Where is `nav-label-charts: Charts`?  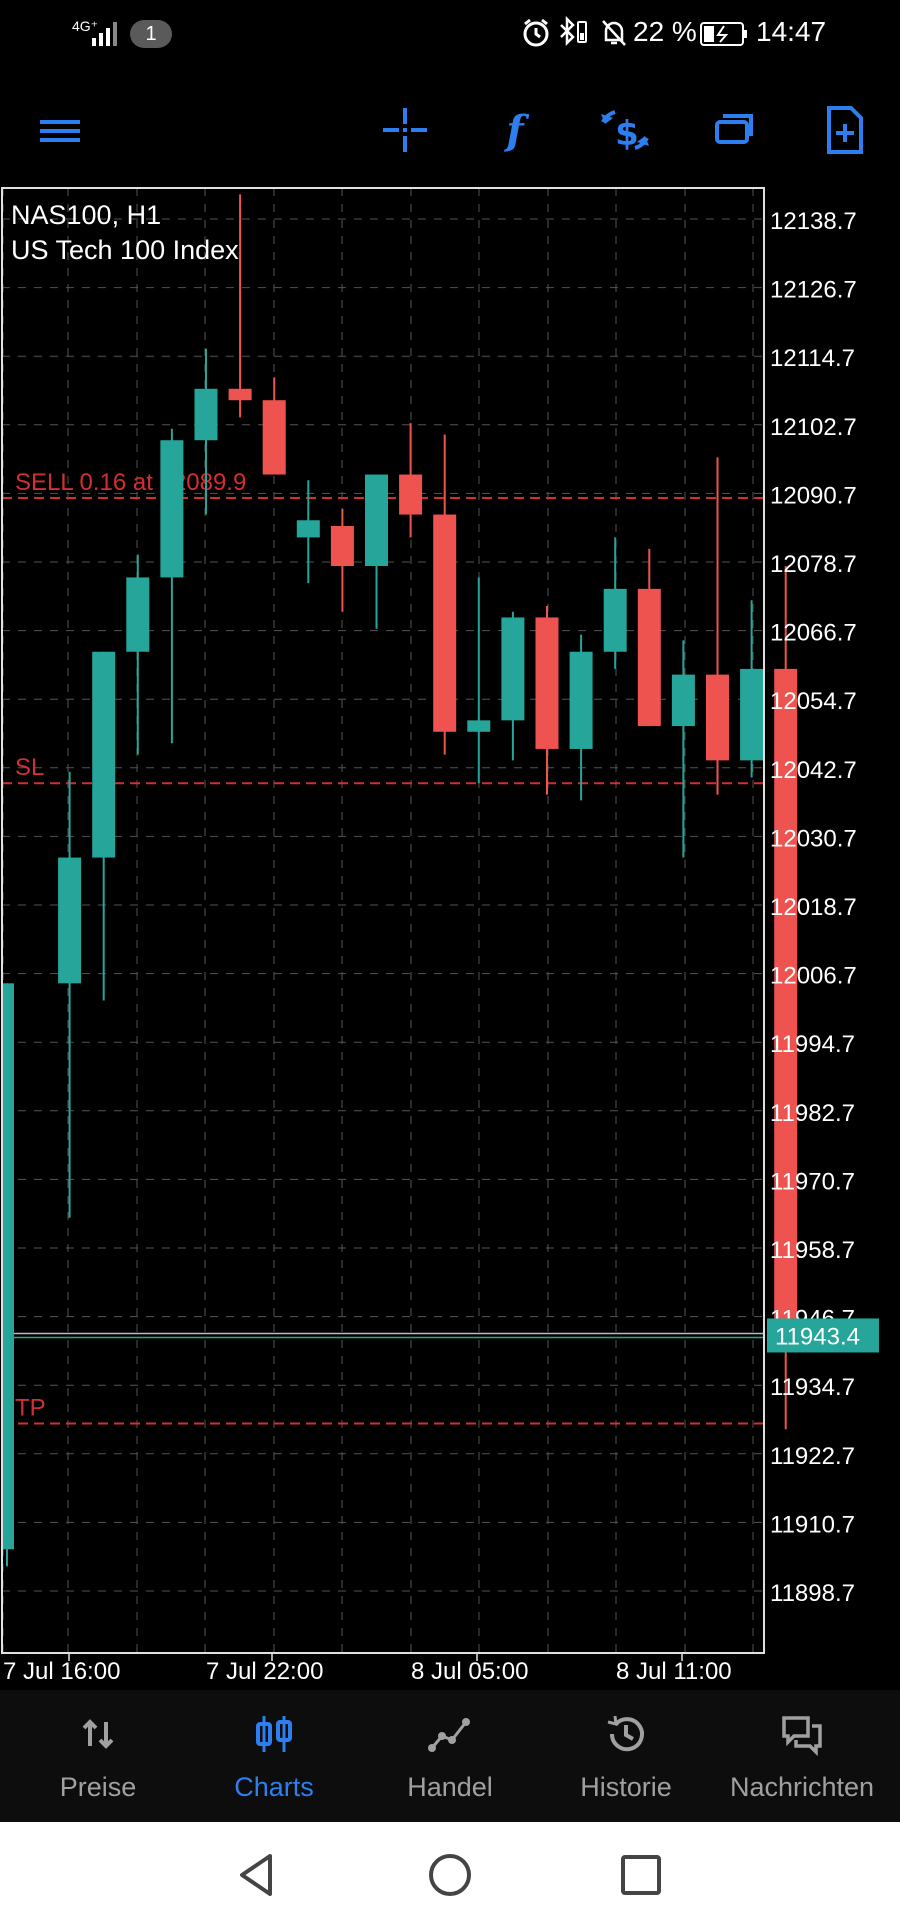 nav-label-charts: Charts is located at coordinates (274, 1787).